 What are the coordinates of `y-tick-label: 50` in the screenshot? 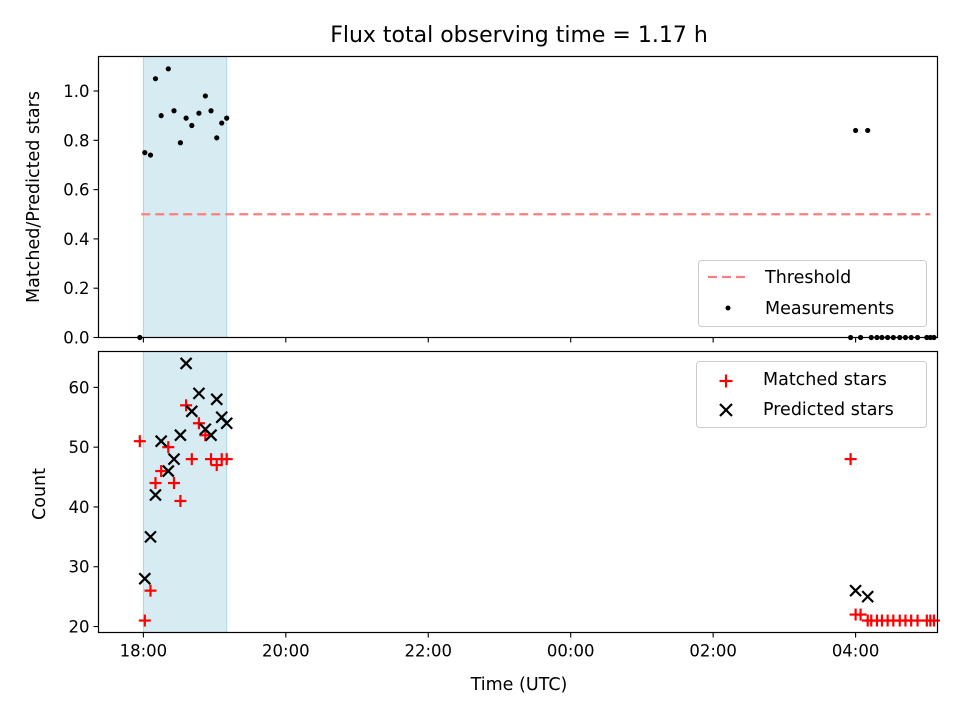 It's located at (79, 447).